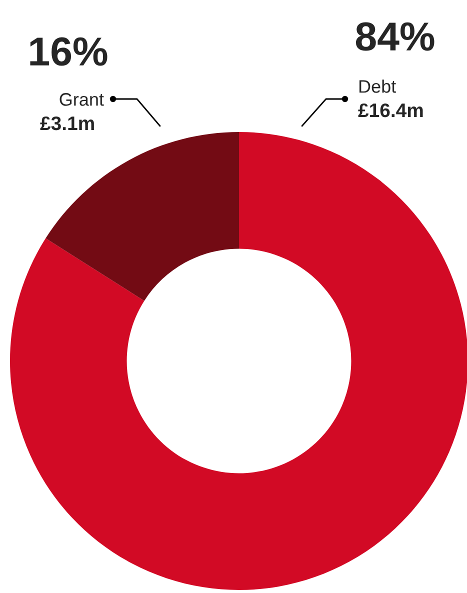  What do you see at coordinates (390, 110) in the screenshot?
I see `text: £16.4m` at bounding box center [390, 110].